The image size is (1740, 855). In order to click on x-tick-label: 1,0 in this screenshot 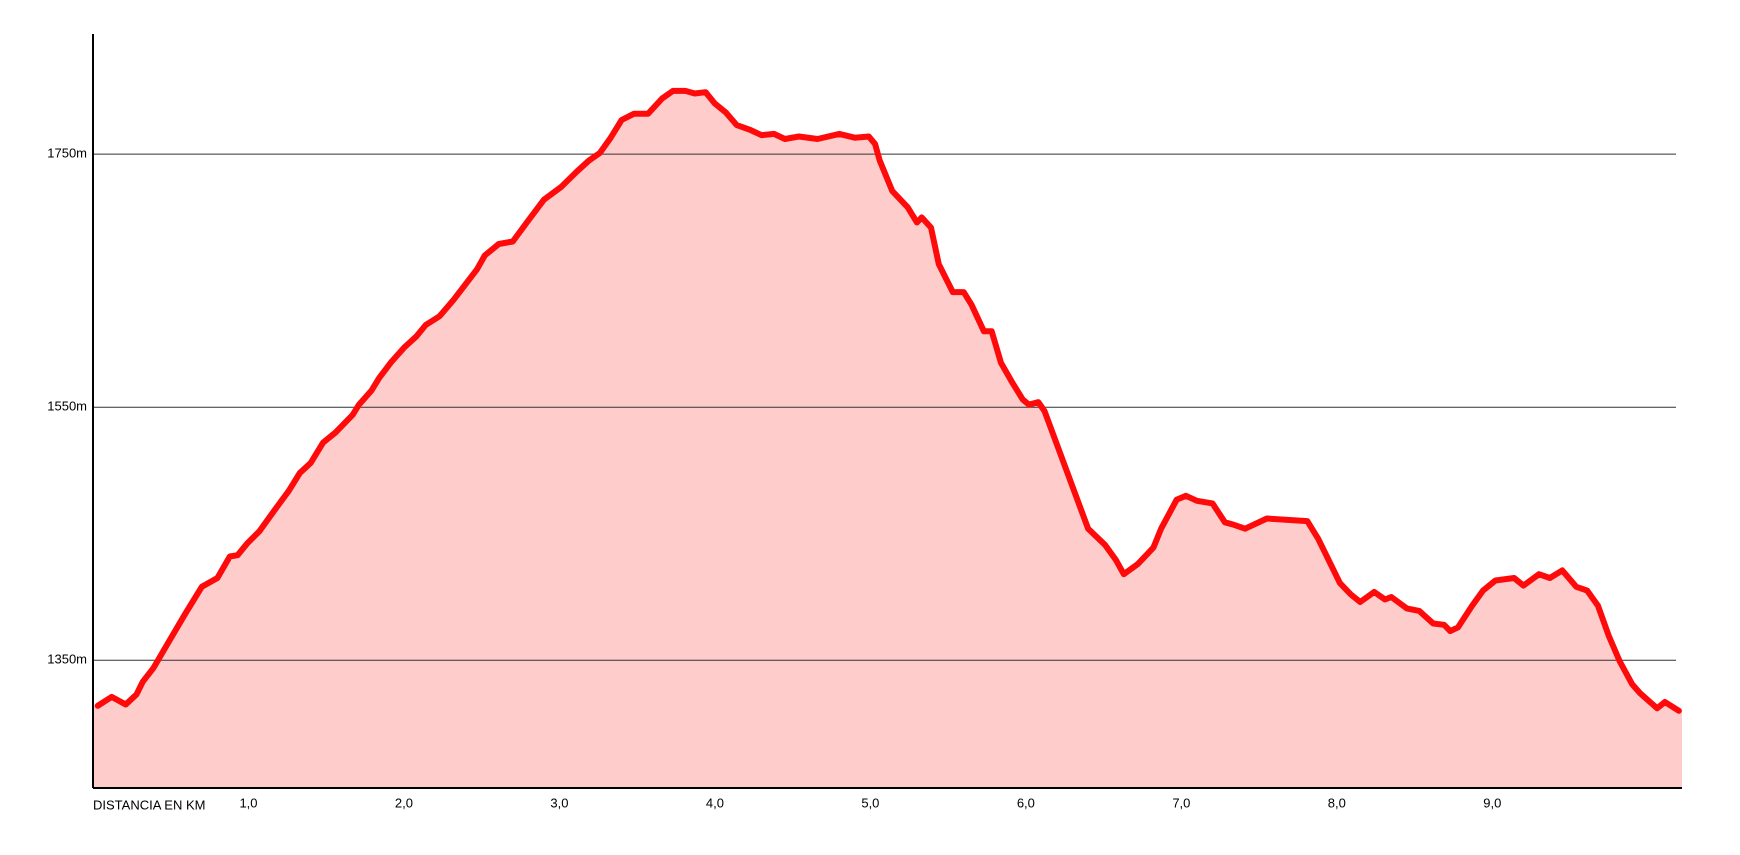, I will do `click(248, 802)`.